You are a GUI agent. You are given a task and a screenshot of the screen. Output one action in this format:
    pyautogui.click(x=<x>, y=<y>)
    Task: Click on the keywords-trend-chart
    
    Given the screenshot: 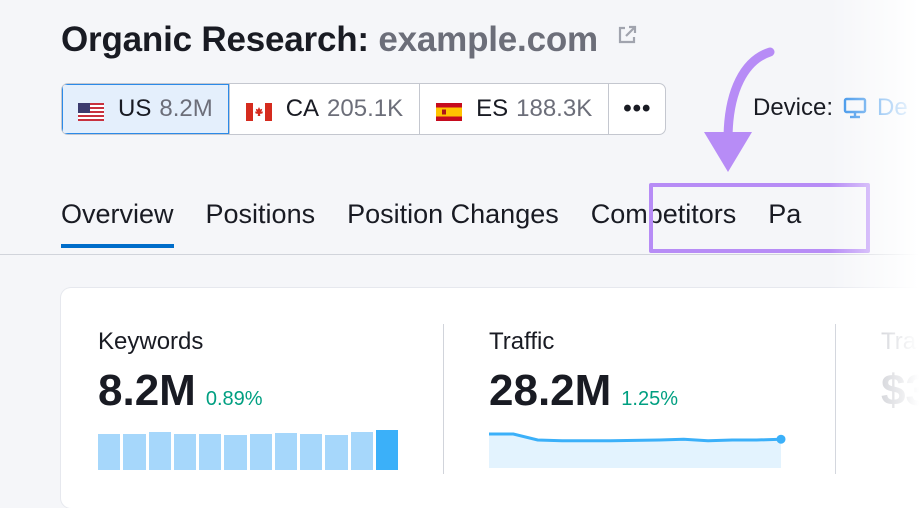 What is the action you would take?
    pyautogui.click(x=248, y=450)
    